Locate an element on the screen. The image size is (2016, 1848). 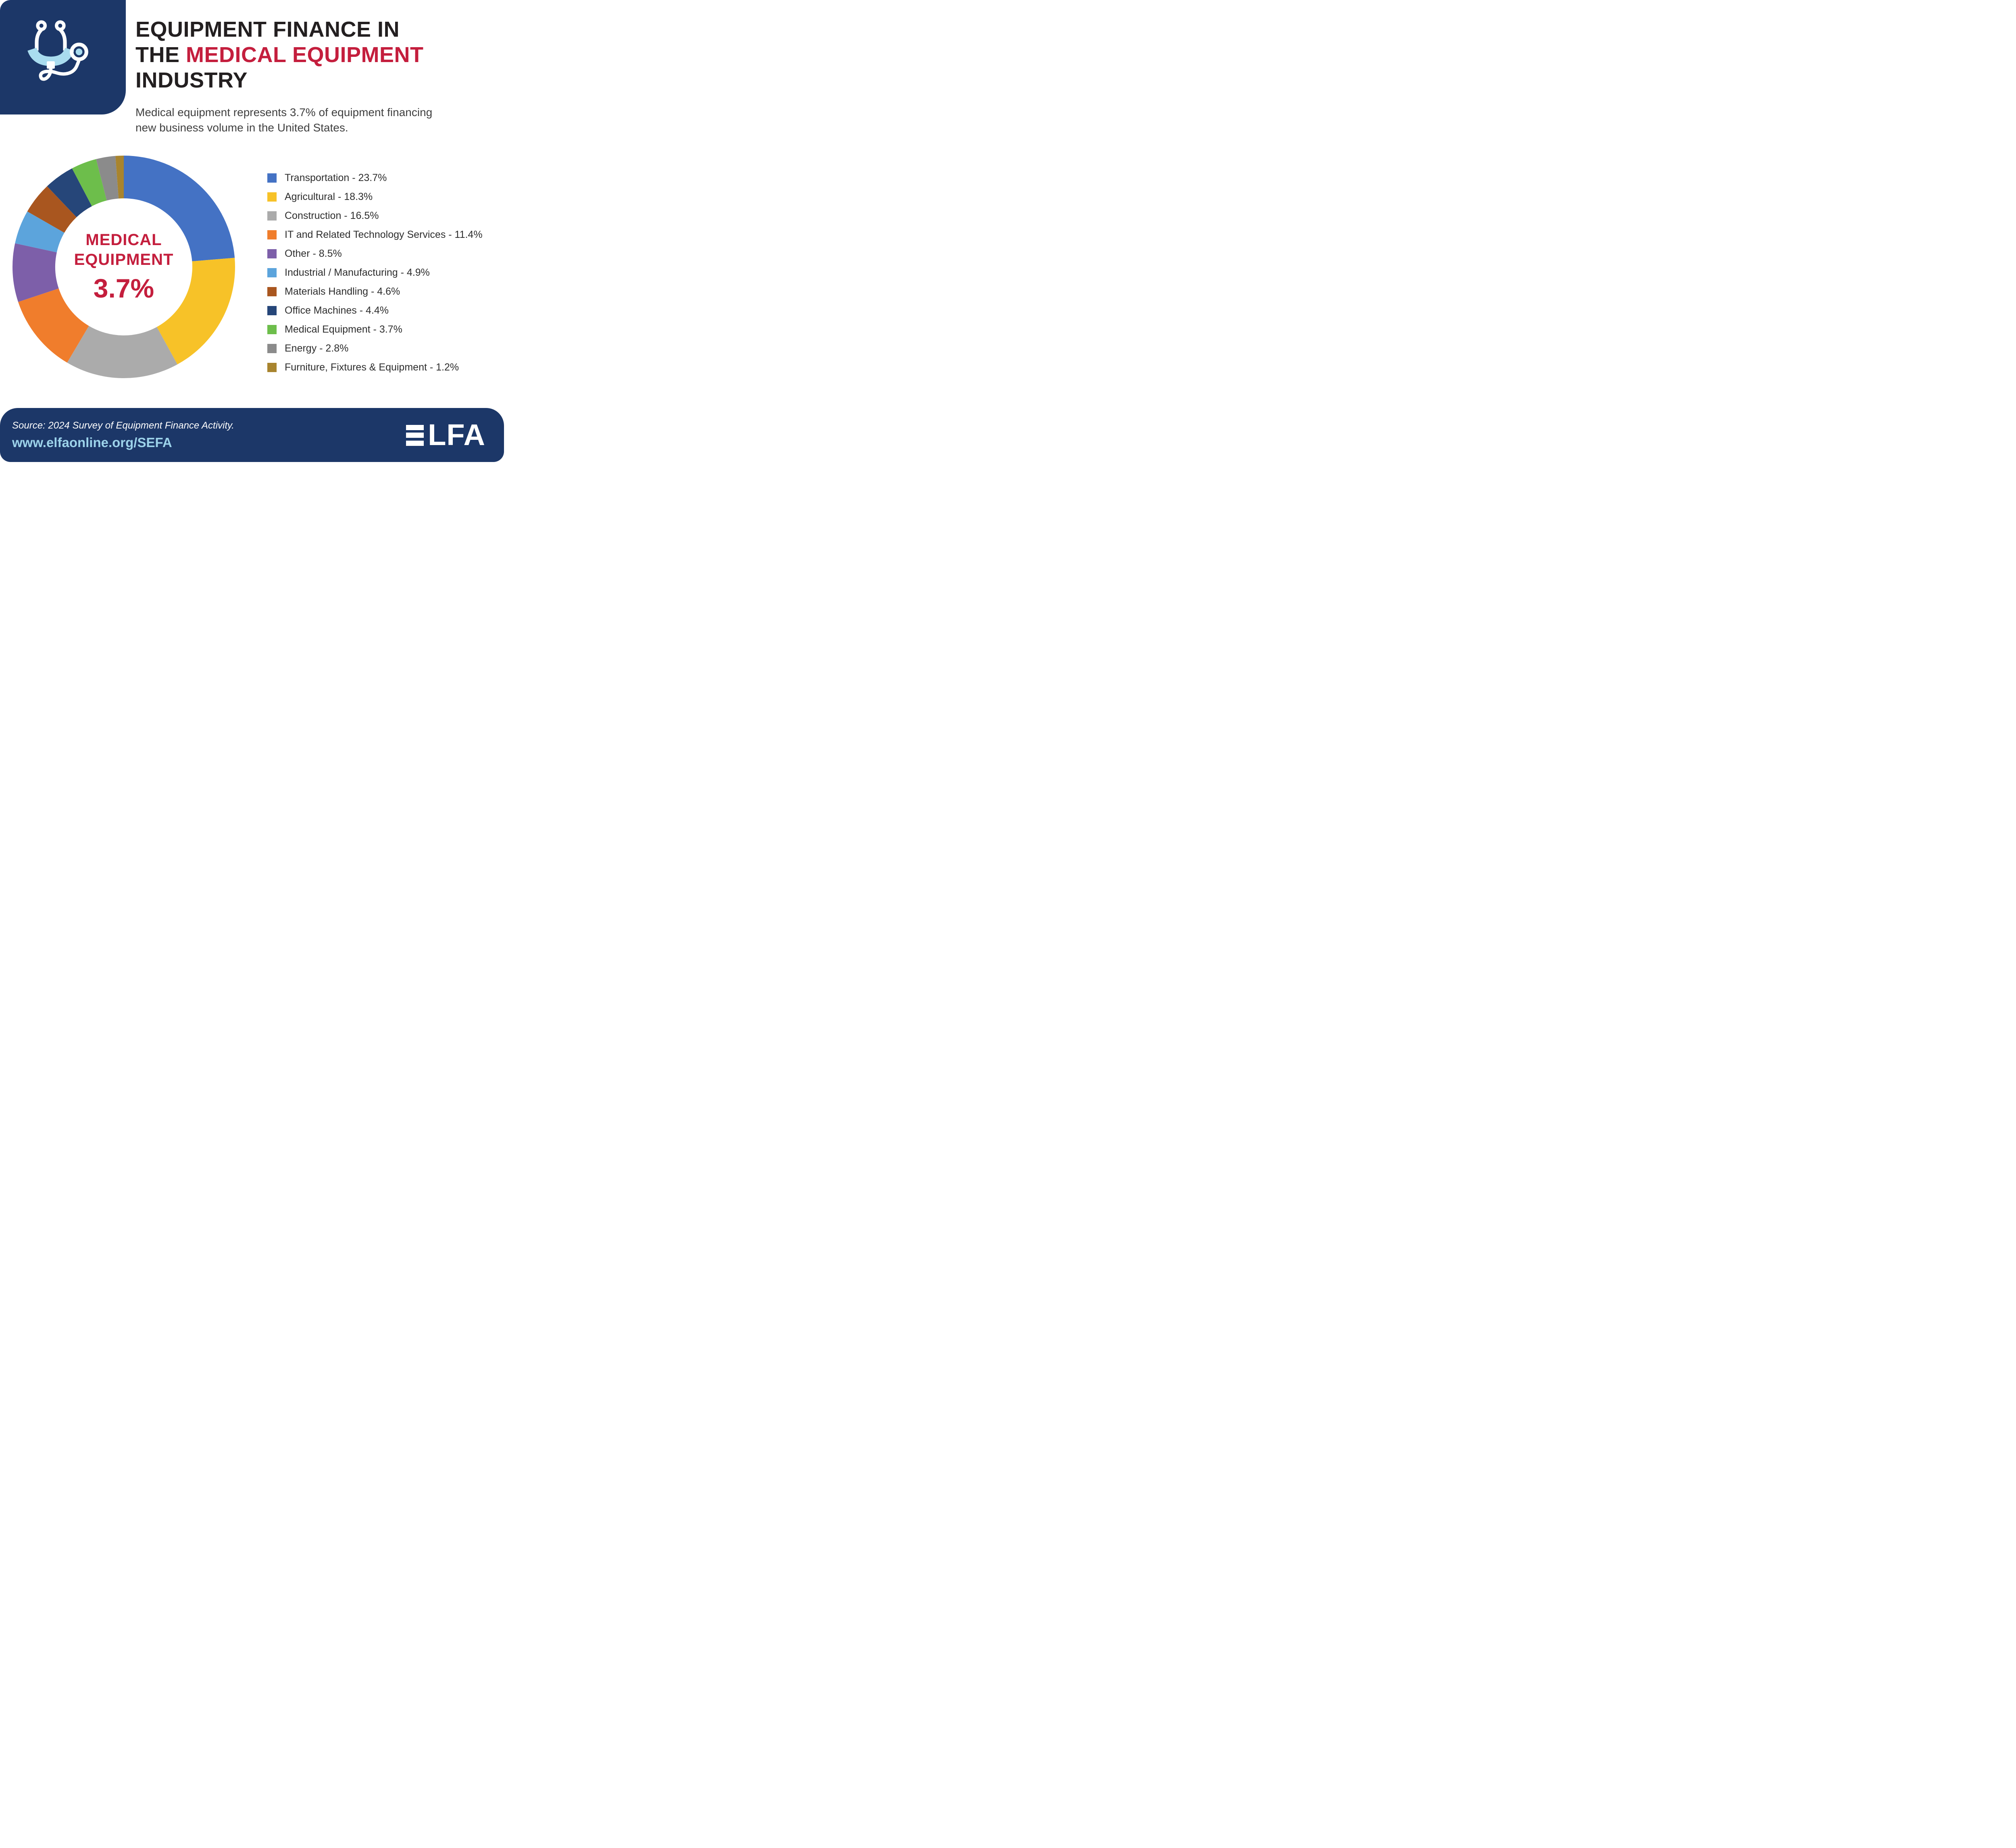
donut-slice-industrial-manufacturing is located at coordinates (40, 231).